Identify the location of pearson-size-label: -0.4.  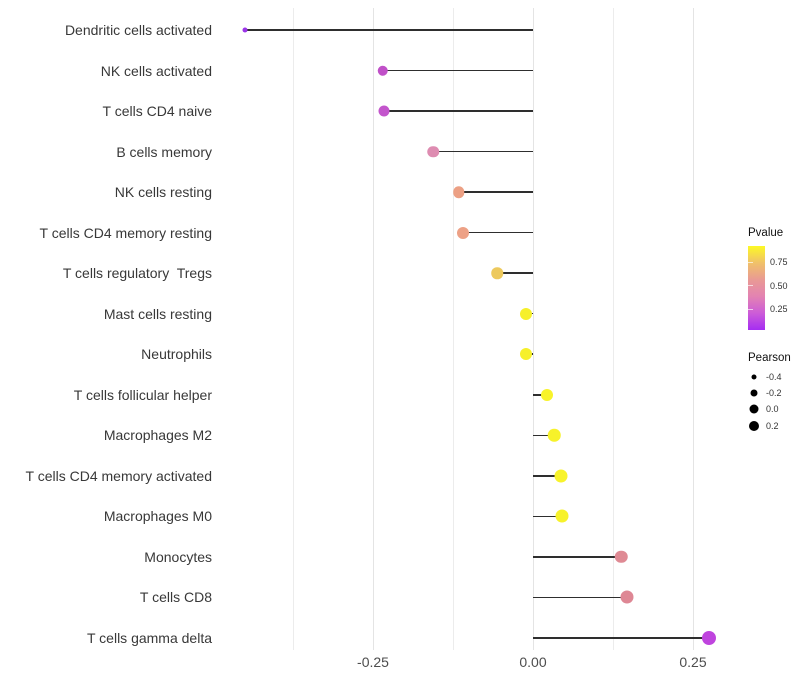
(774, 377).